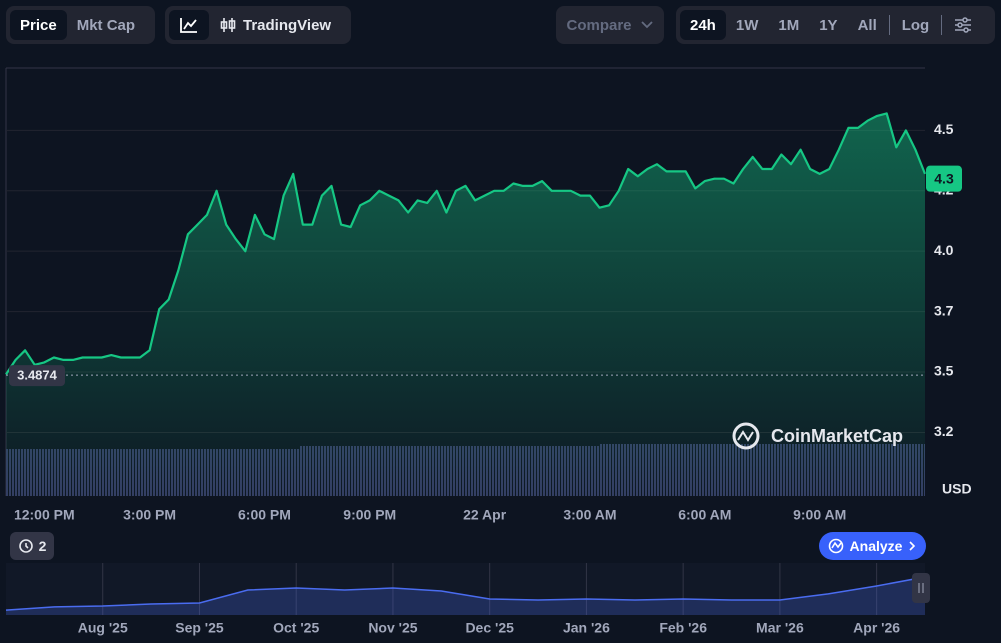  I want to click on y-tick-label: 4.0, so click(944, 250).